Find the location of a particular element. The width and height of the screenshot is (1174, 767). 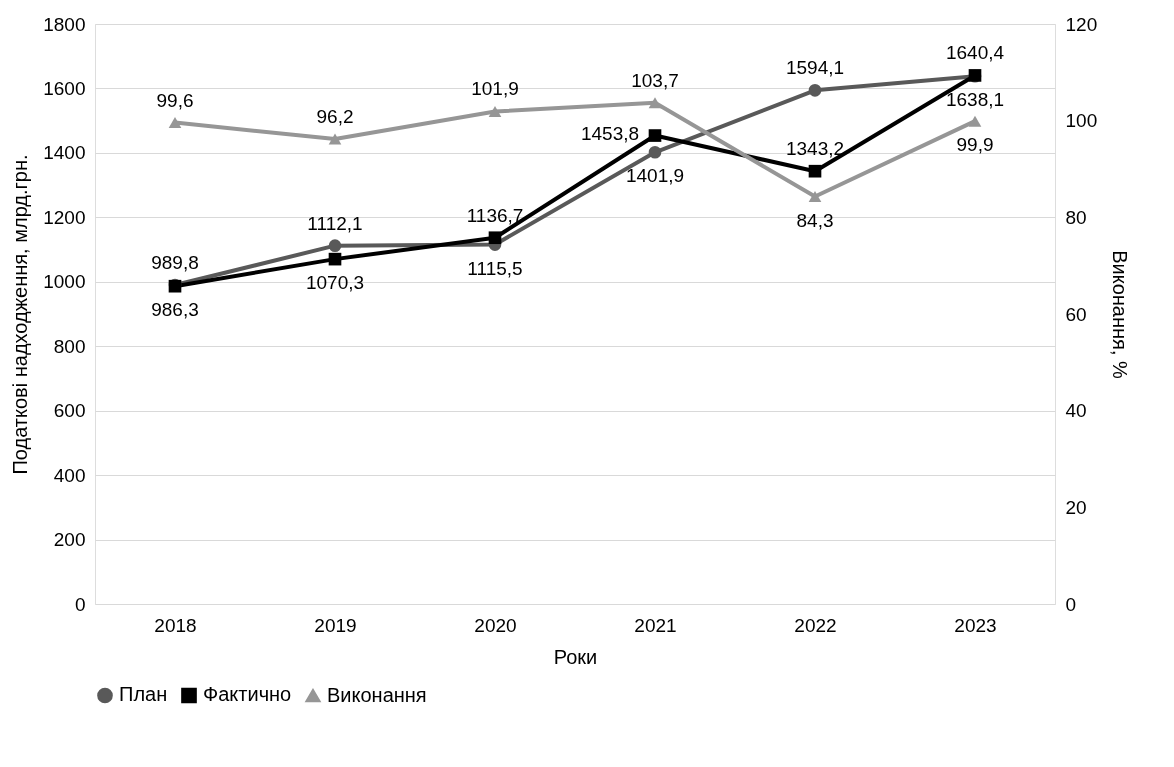

data-label: 1115,5 is located at coordinates (495, 268).